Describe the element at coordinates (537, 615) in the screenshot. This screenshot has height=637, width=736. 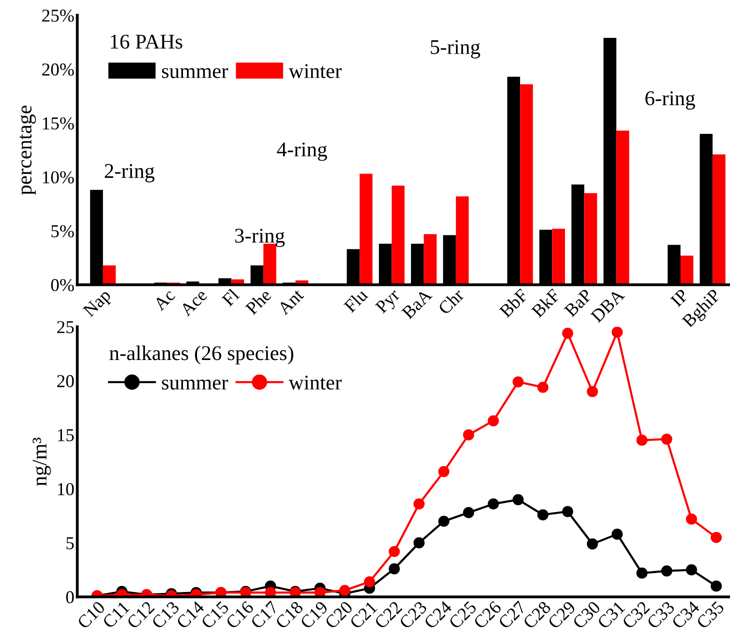
I see `x-tick-label: C28` at that location.